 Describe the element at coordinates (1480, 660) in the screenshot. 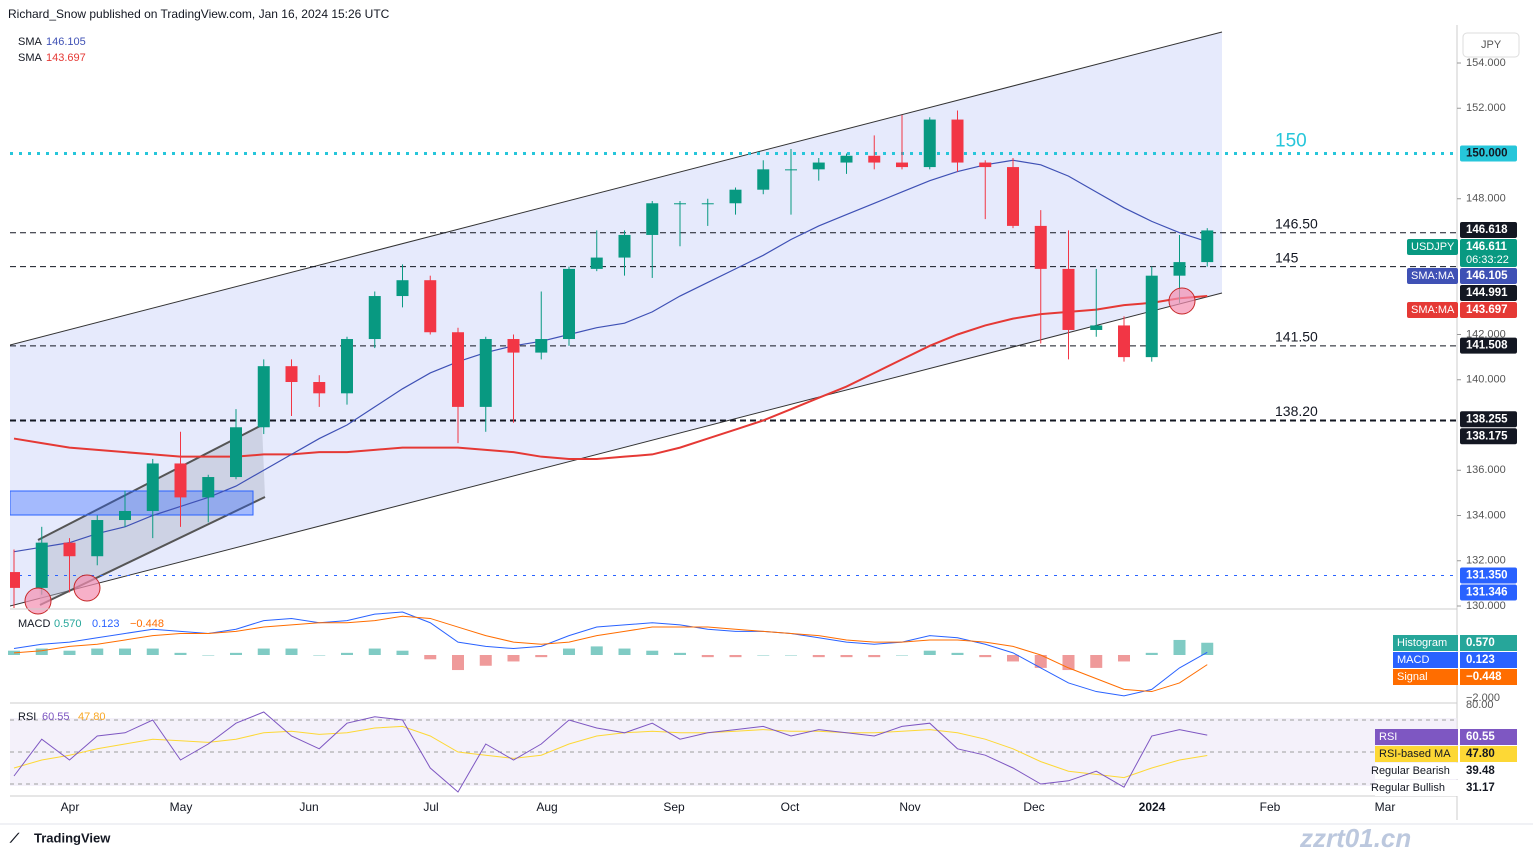

I see `indicator-tag-text: 0.123` at that location.